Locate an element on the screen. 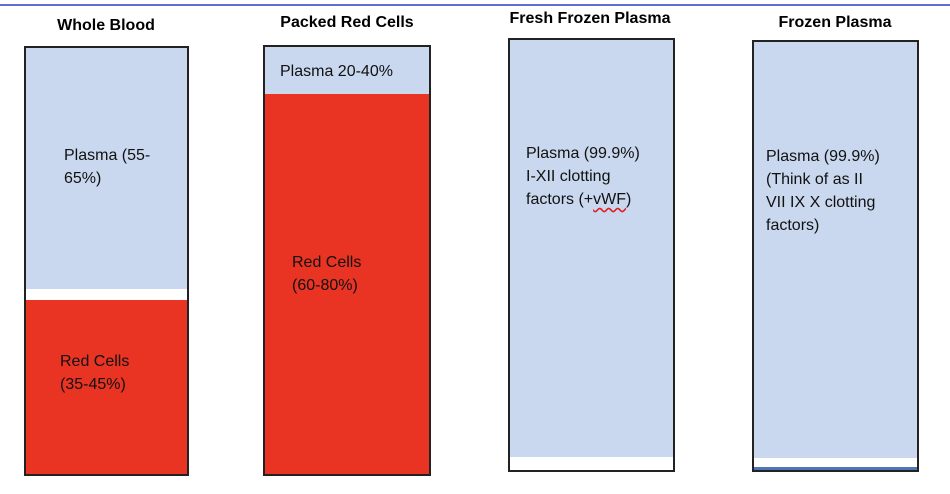 The width and height of the screenshot is (950, 494). label-line: factors) is located at coordinates (793, 225).